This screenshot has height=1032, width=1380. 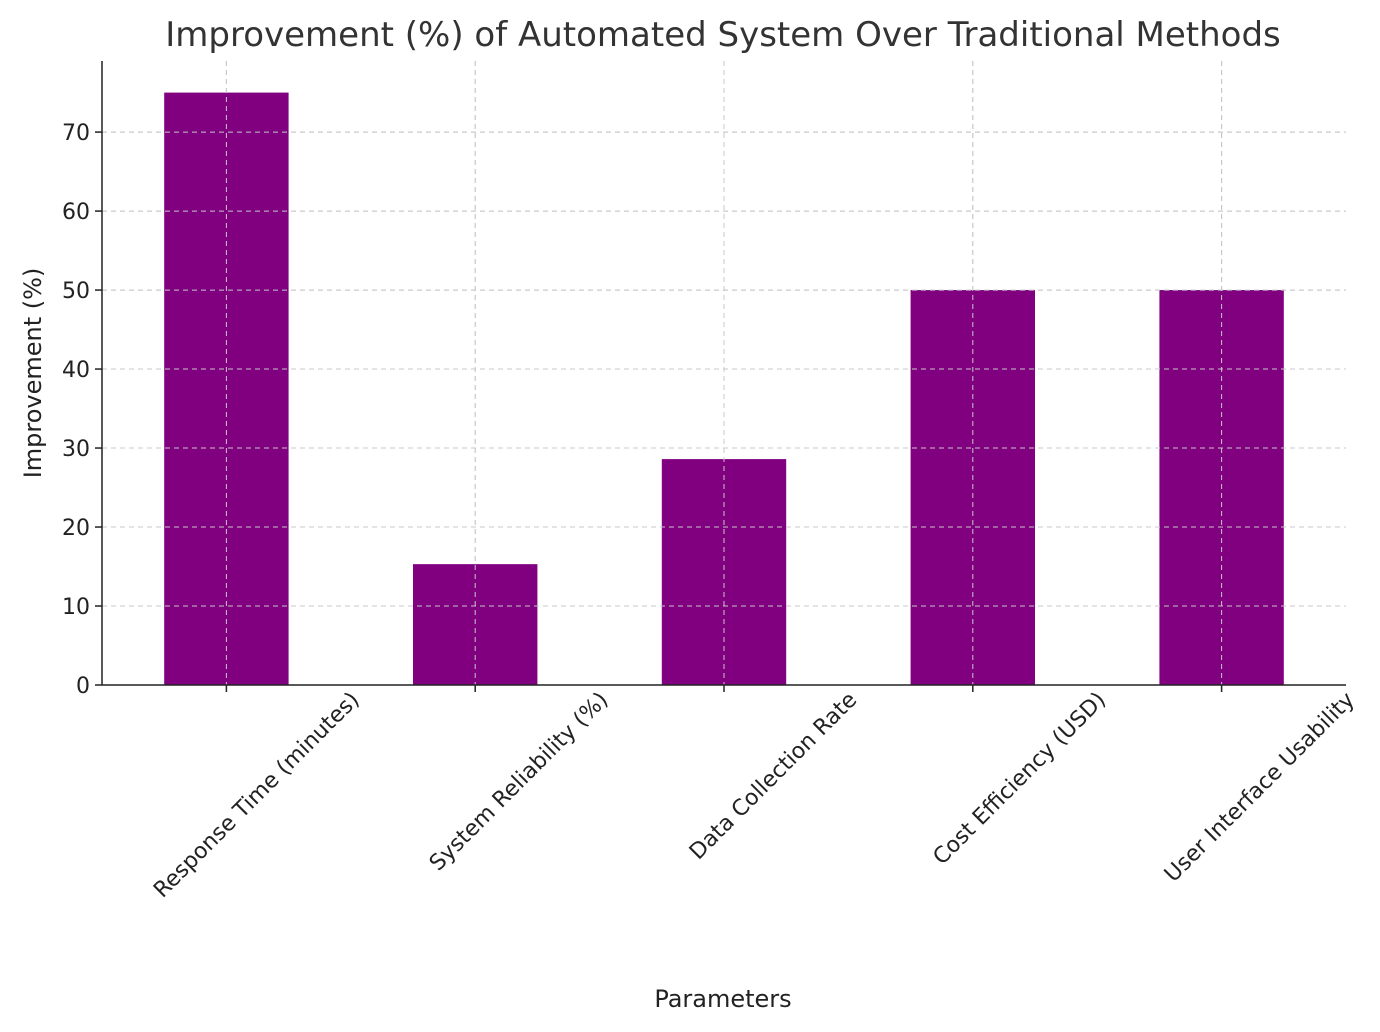 I want to click on y-tick-label: 10, so click(x=76, y=607).